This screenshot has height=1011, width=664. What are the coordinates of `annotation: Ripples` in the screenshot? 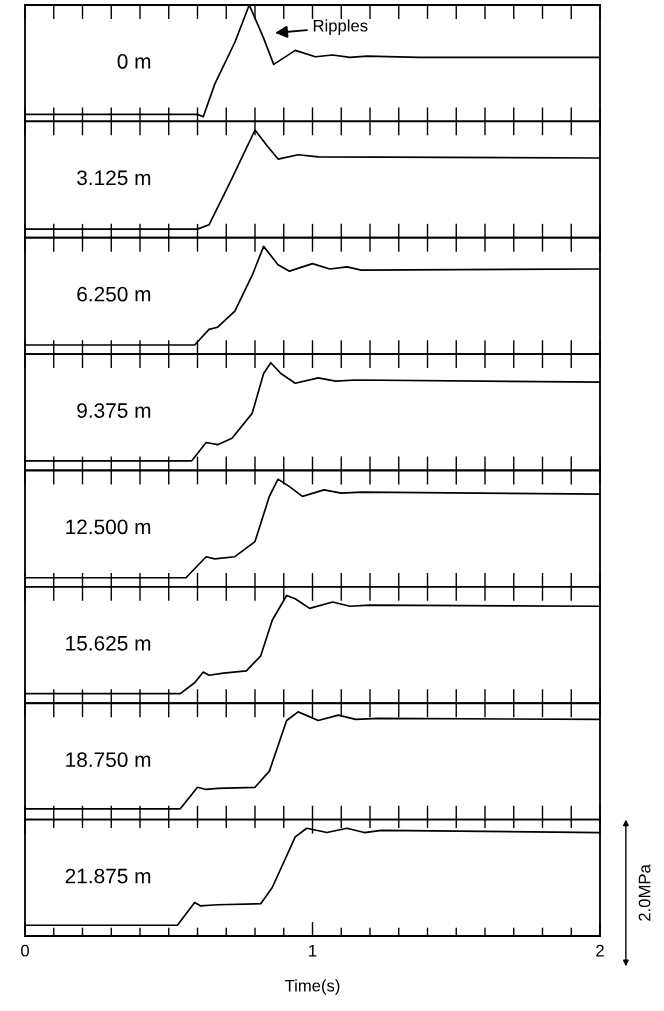 It's located at (340, 27).